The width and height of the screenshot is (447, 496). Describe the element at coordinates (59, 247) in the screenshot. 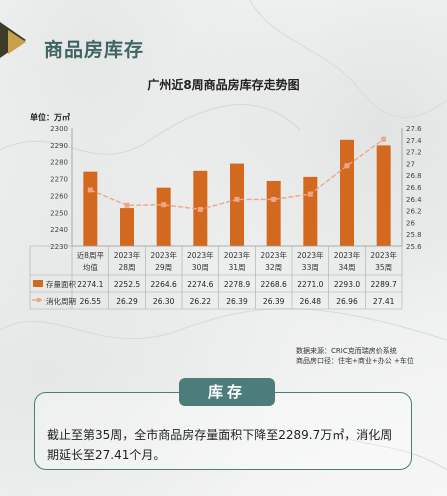

I see `y-left-tick-label: 2230` at that location.